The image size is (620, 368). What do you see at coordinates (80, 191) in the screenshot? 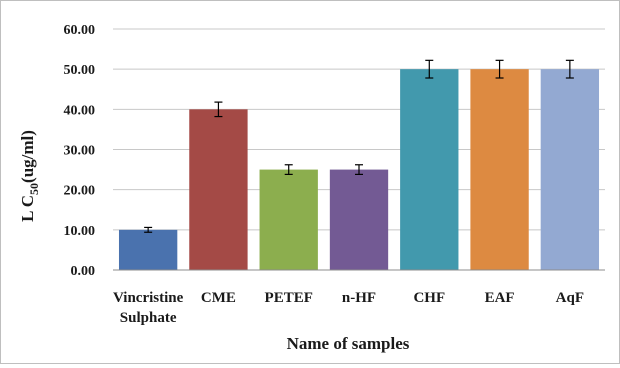
I see `y-tick-label: 20.00` at bounding box center [80, 191].